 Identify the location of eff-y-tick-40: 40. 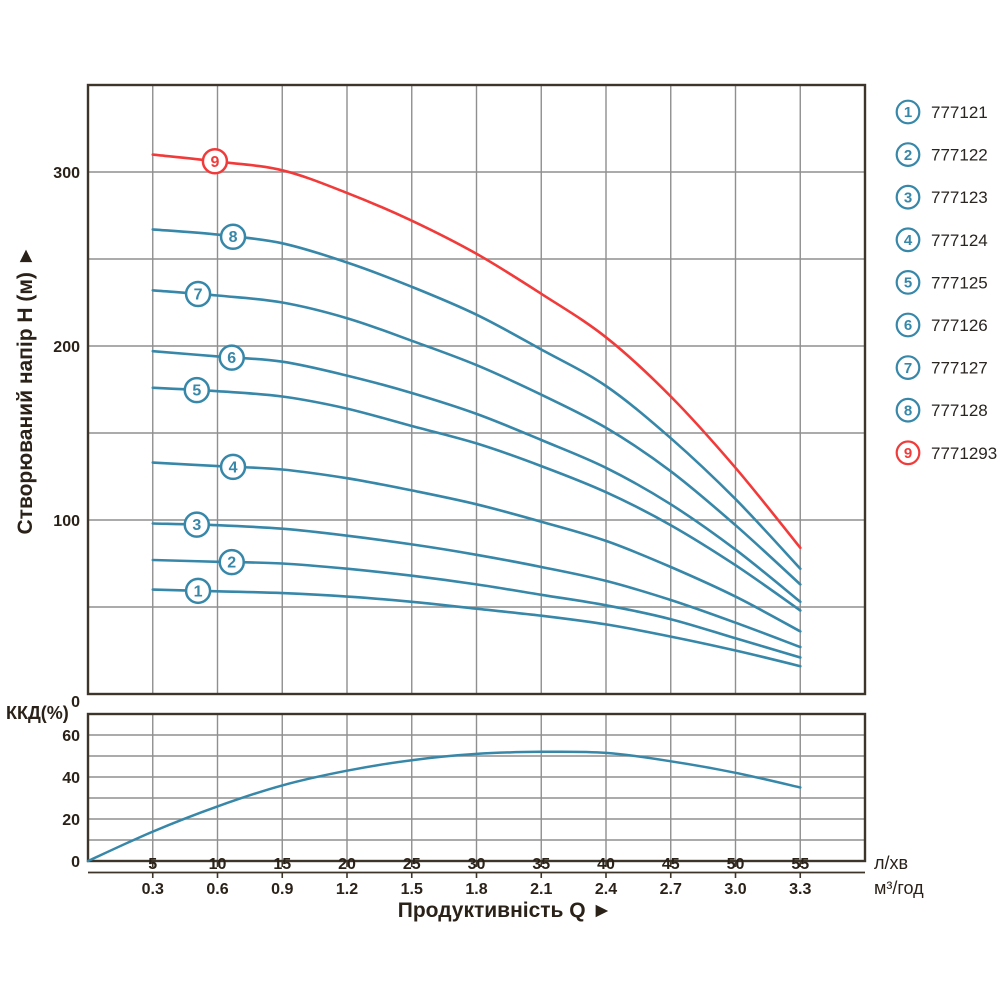
(71, 778).